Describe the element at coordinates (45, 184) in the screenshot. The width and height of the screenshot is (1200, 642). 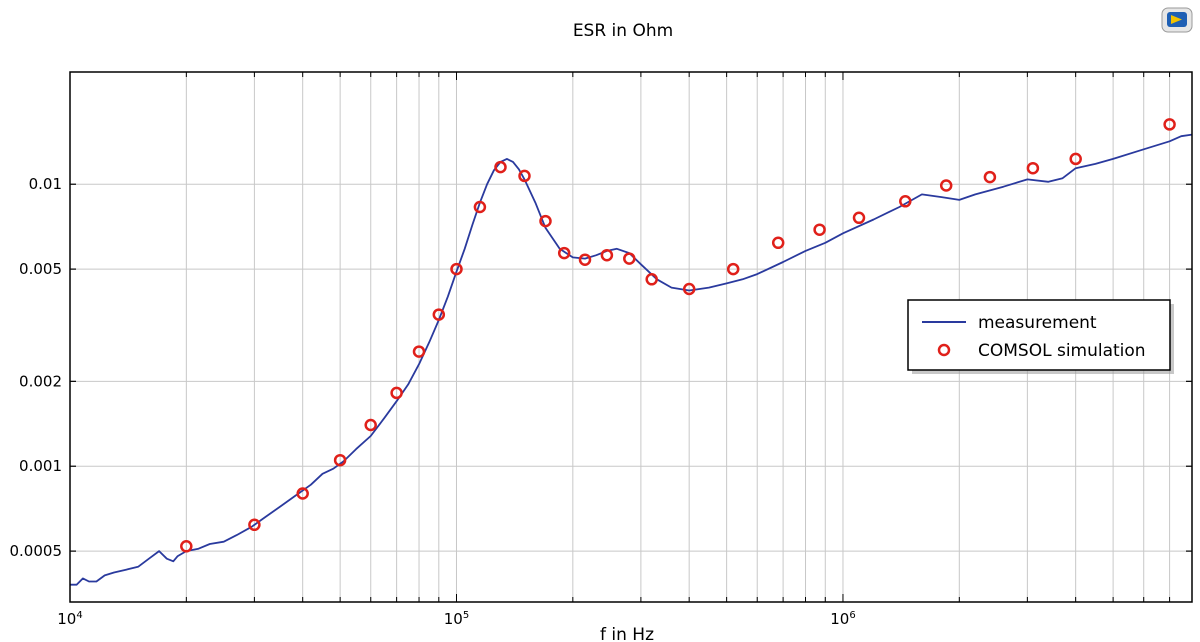
I see `y-tick-label: 0.01` at that location.